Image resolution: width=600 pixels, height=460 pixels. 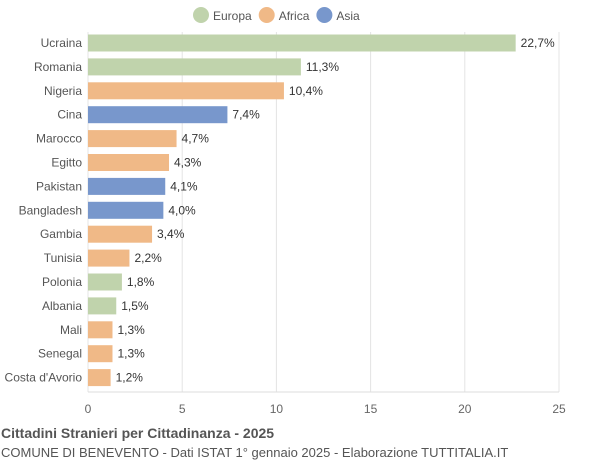 I want to click on data-label: 2,2%, so click(x=148, y=258).